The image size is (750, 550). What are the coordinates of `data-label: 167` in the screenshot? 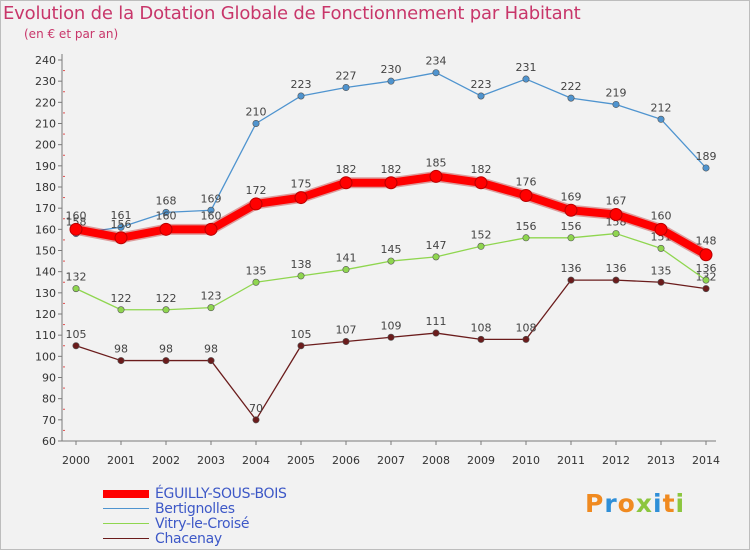 It's located at (616, 201).